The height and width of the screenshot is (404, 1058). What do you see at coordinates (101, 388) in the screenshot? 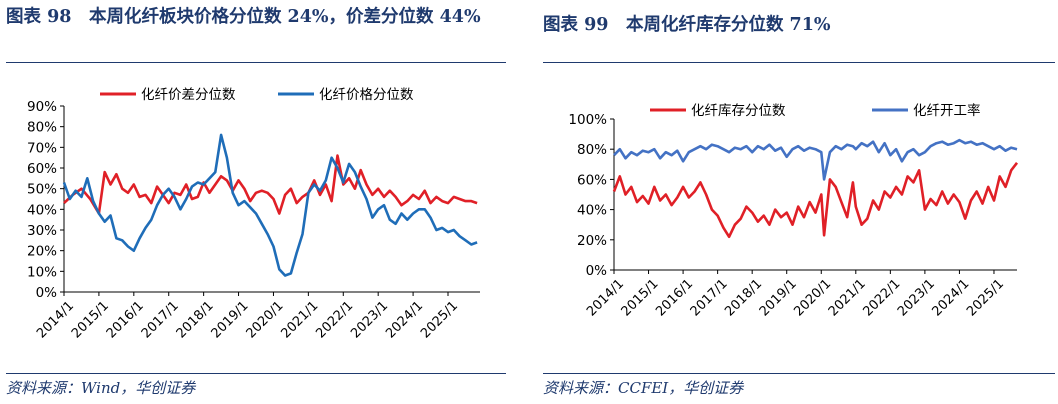
I see `source-note: 资料来源：Wind，华创证券` at bounding box center [101, 388].